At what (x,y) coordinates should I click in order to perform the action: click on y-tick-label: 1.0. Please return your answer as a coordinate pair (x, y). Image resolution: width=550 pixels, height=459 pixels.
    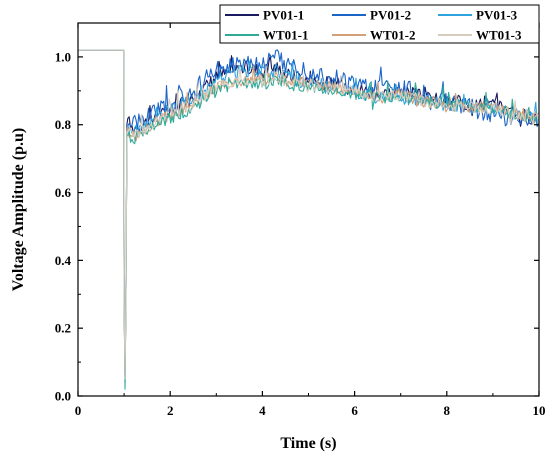
    Looking at the image, I should click on (63, 56).